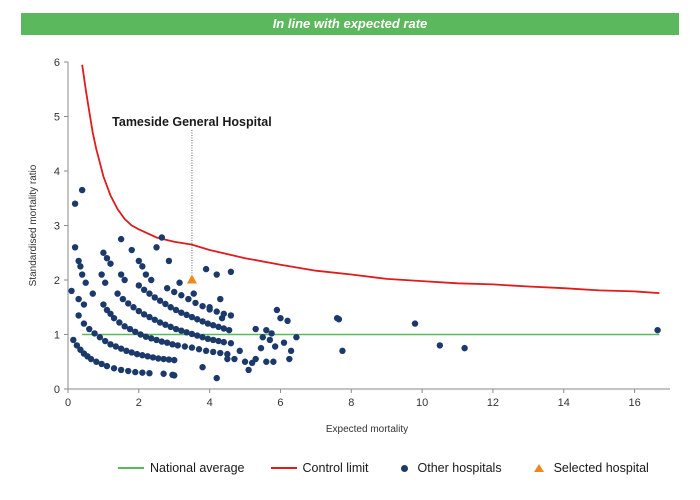 This screenshot has height=500, width=700. I want to click on x-tick-label: 14, so click(564, 403).